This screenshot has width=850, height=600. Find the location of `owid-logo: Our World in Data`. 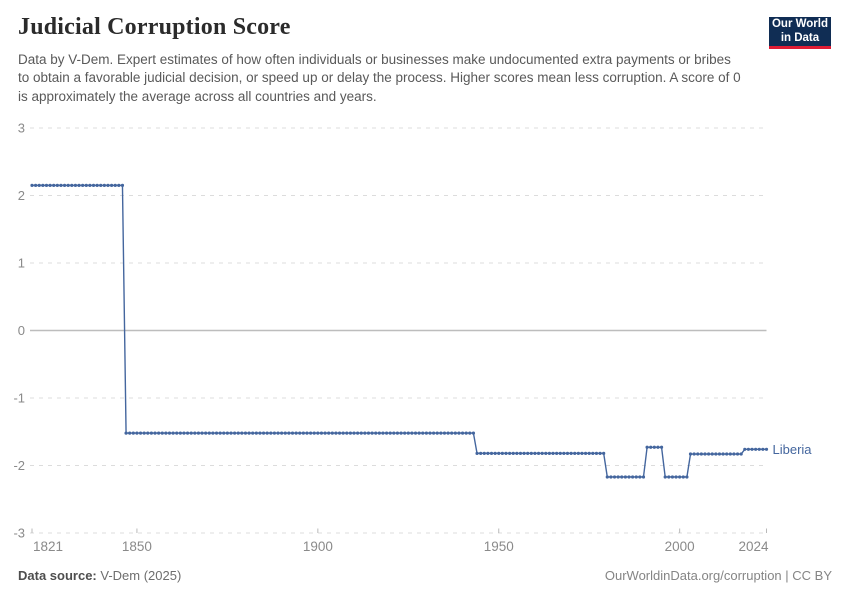

owid-logo: Our World in Data is located at coordinates (800, 33).